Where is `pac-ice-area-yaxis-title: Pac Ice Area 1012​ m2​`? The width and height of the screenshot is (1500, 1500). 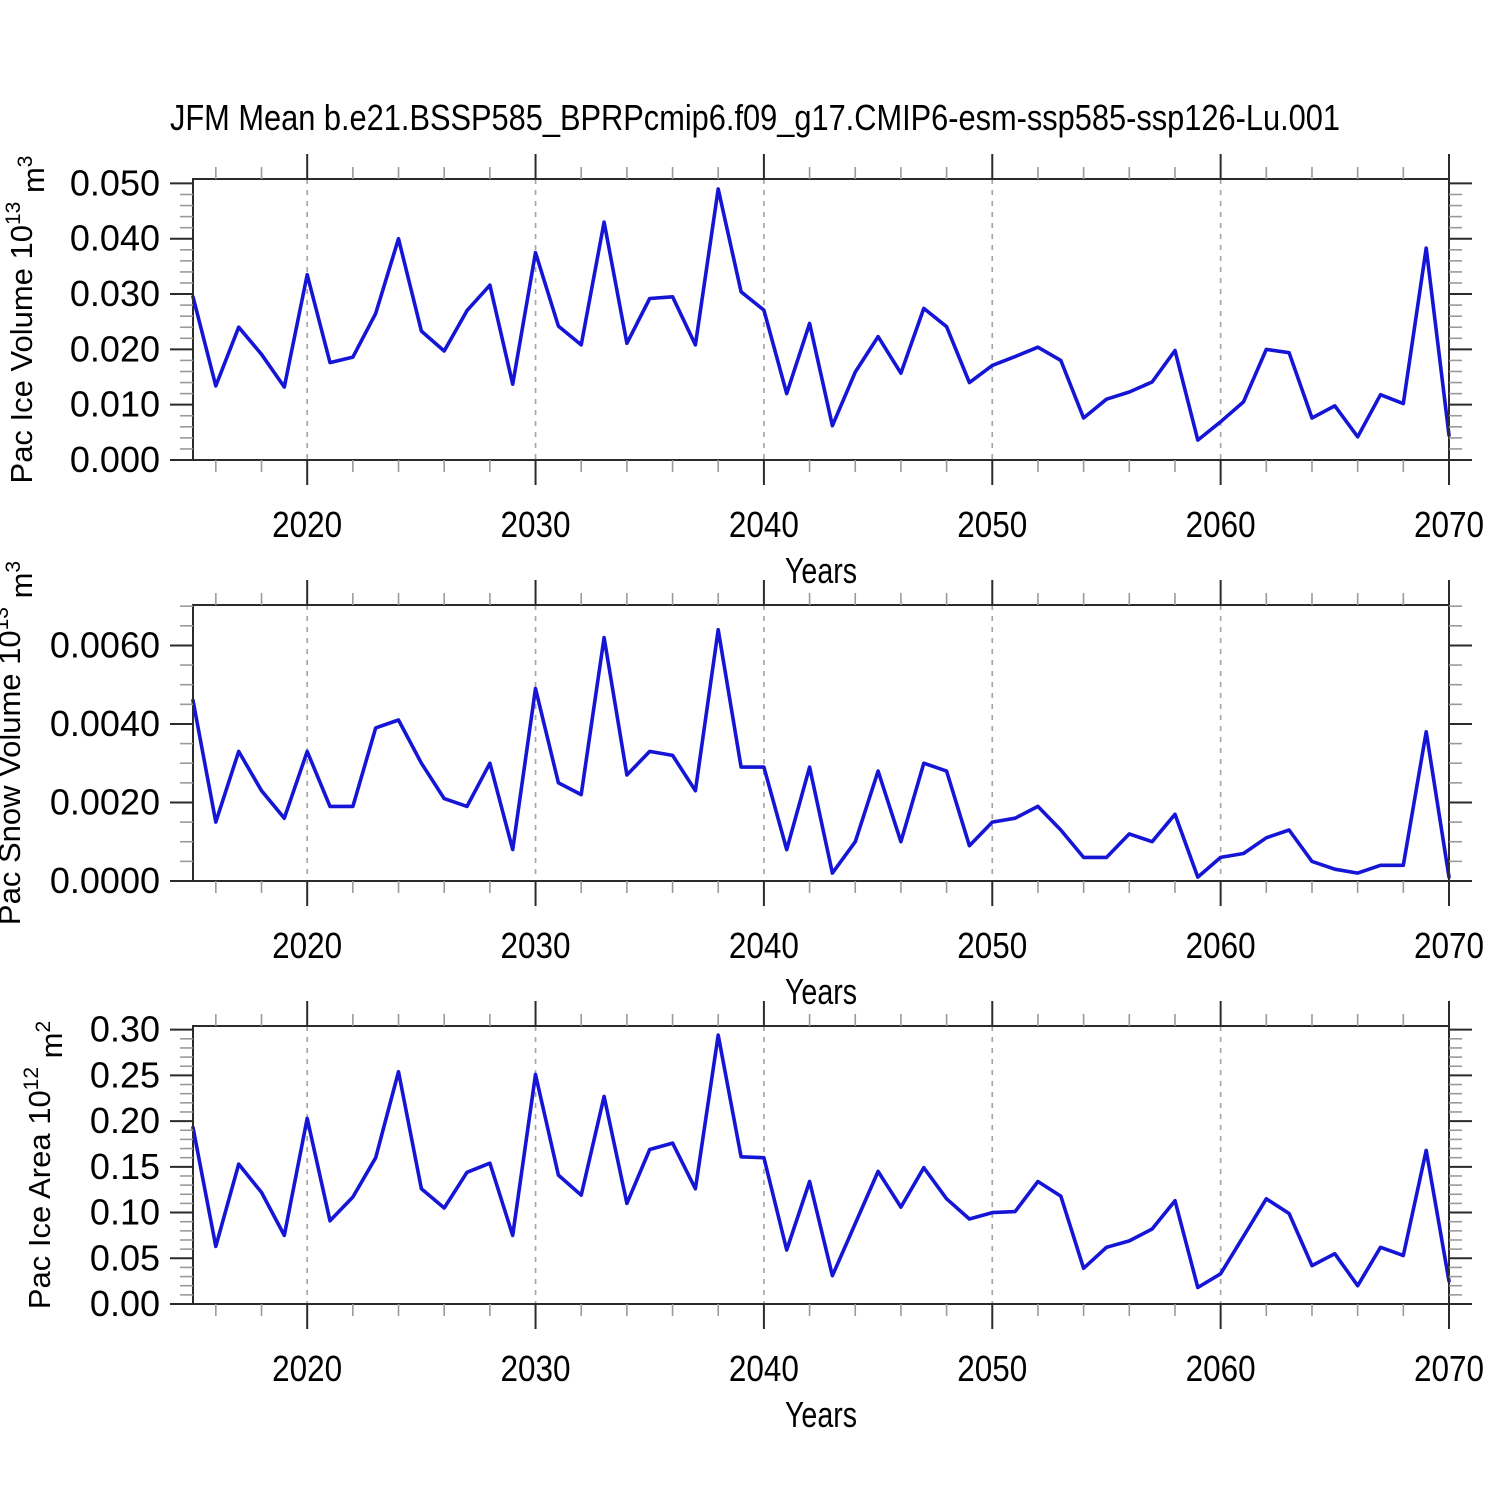
pac-ice-area-yaxis-title: Pac Ice Area 1012​ m2​ is located at coordinates (44, 1165).